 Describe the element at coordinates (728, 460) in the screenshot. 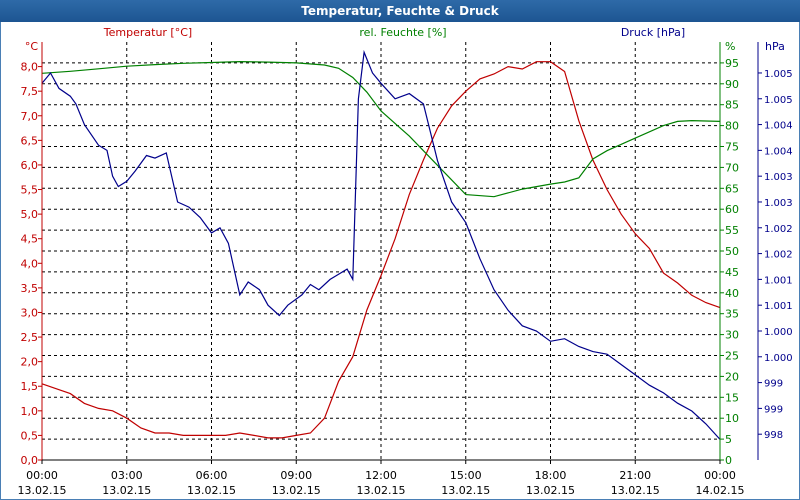

I see `humidity-tick-label: 0` at that location.